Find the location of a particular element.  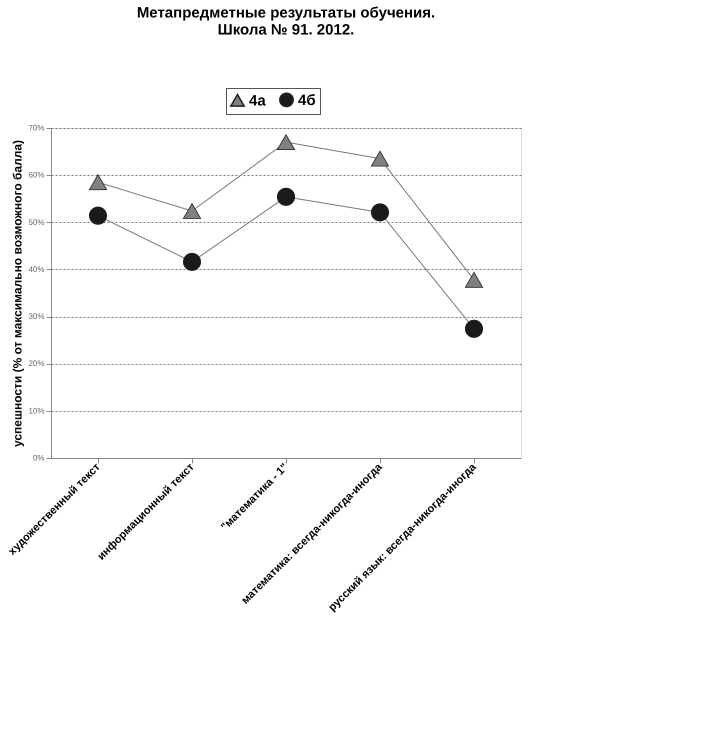

y-tick-label: 0% is located at coordinates (38, 458).